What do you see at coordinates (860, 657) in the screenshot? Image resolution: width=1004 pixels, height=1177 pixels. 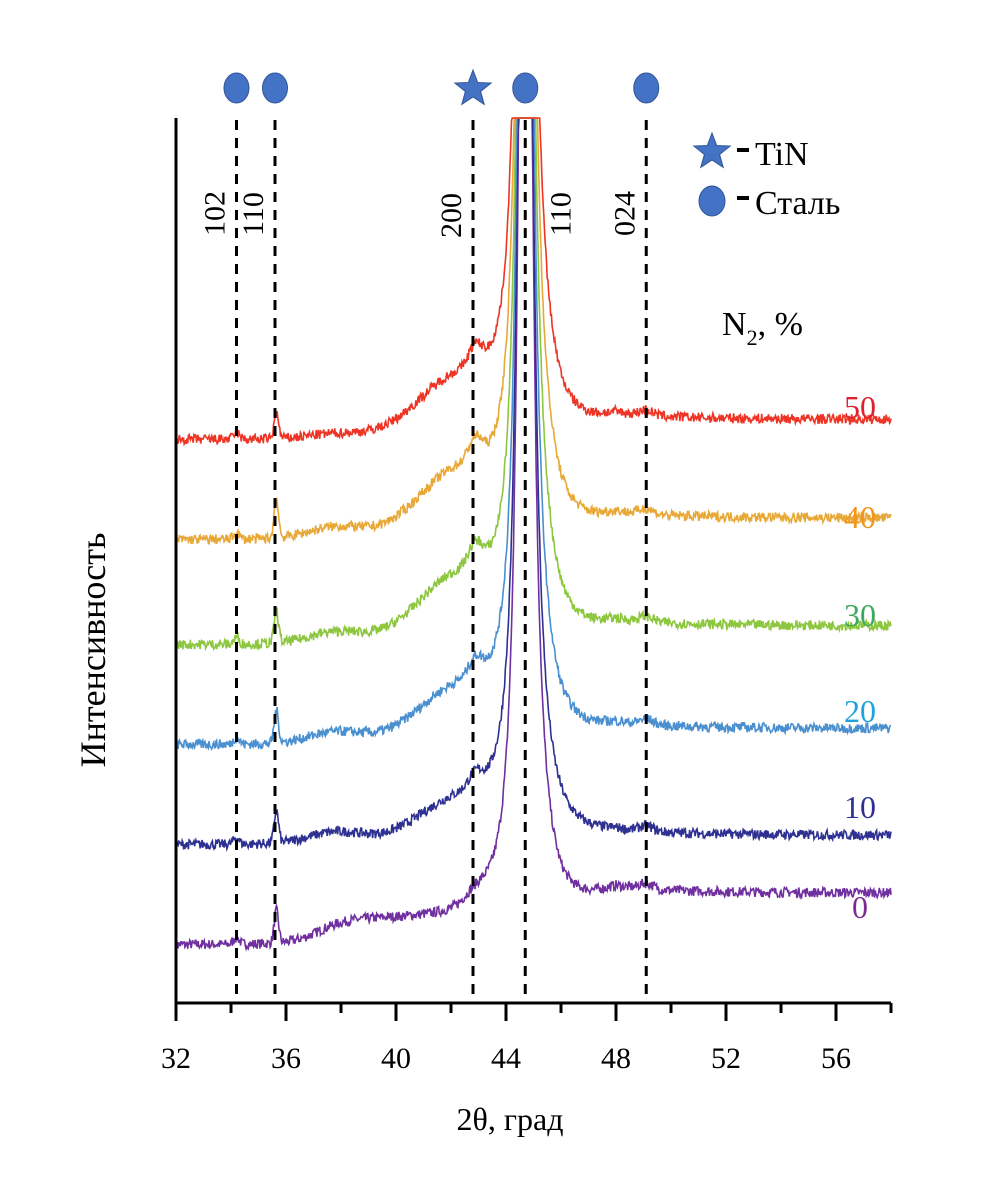 I see `series-labels-layer: 0 10 20 30 40 50` at bounding box center [860, 657].